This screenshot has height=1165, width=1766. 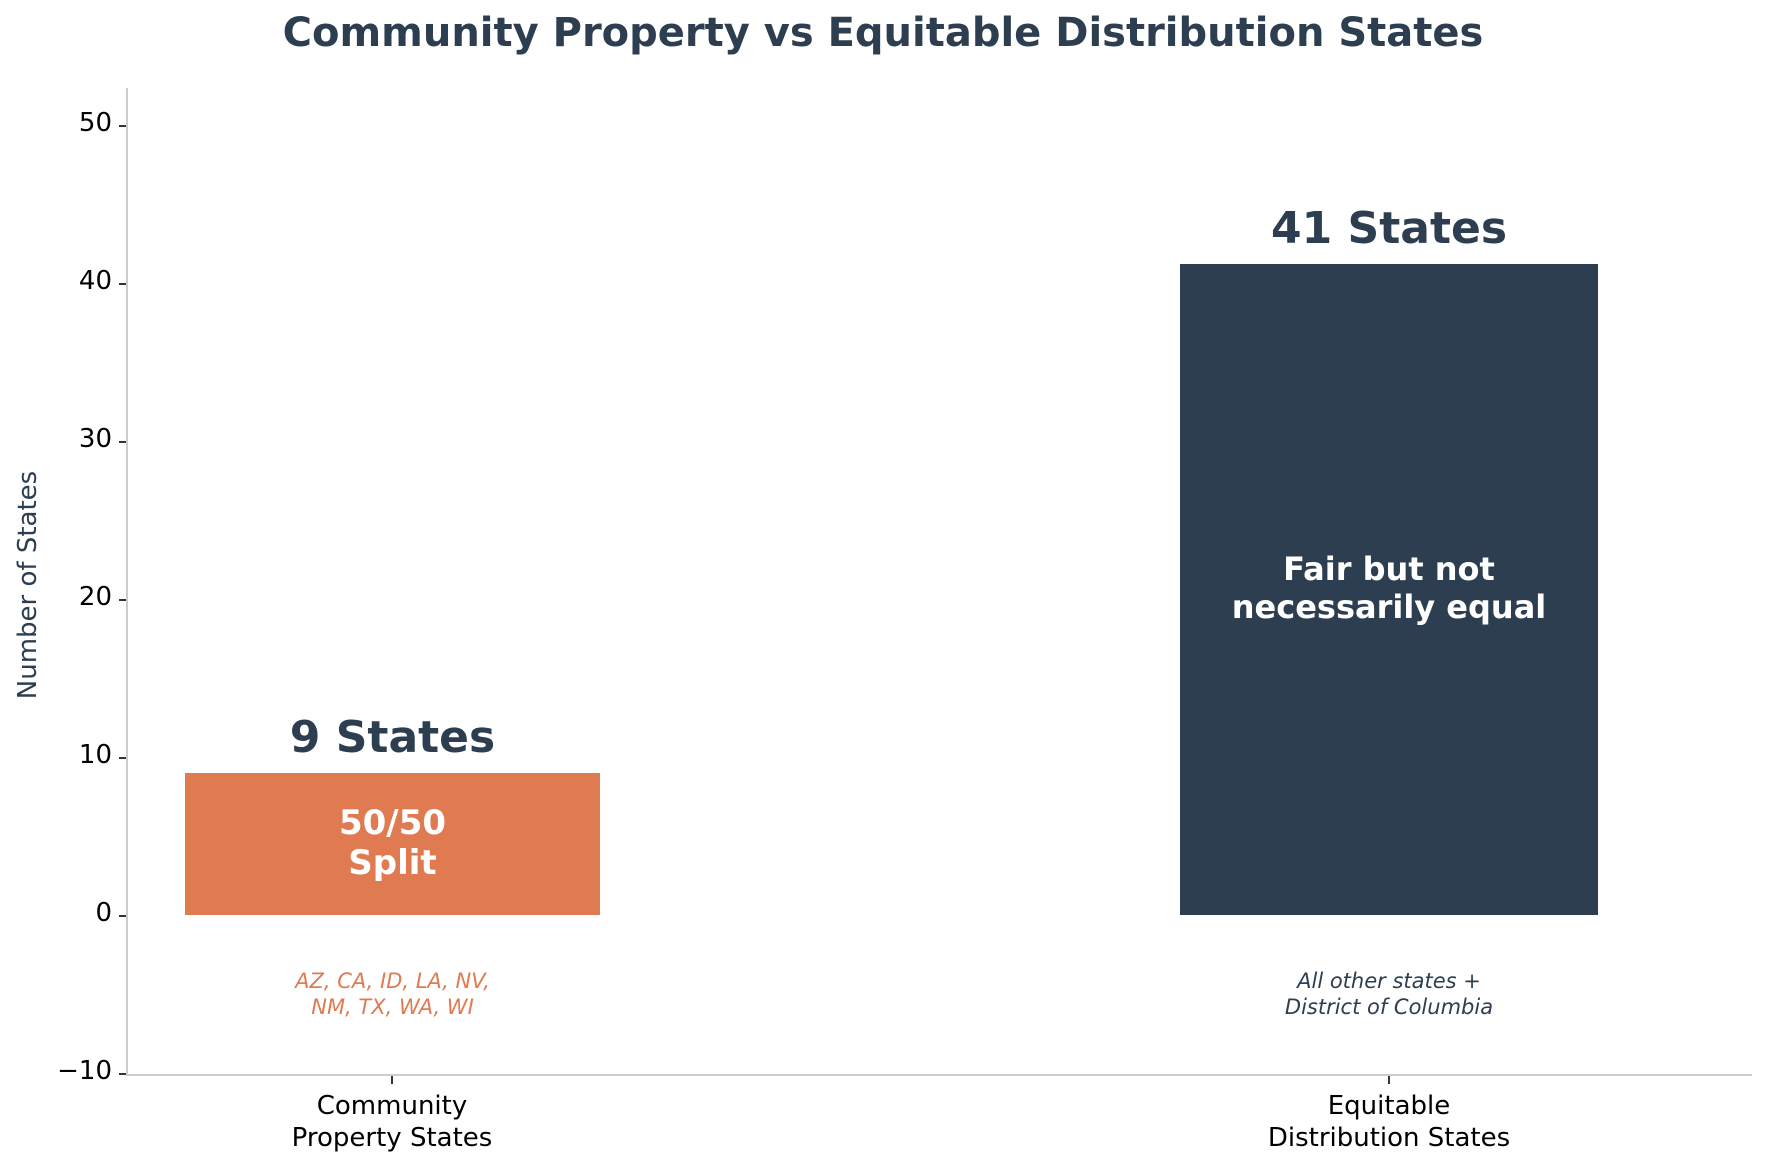 What do you see at coordinates (1389, 1122) in the screenshot?
I see `x-tick-label-equitable: Equitable Distribution States` at bounding box center [1389, 1122].